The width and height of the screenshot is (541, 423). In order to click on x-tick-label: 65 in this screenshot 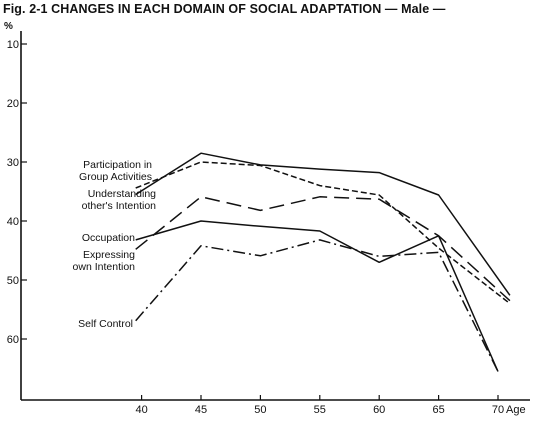, I will do `click(438, 410)`.